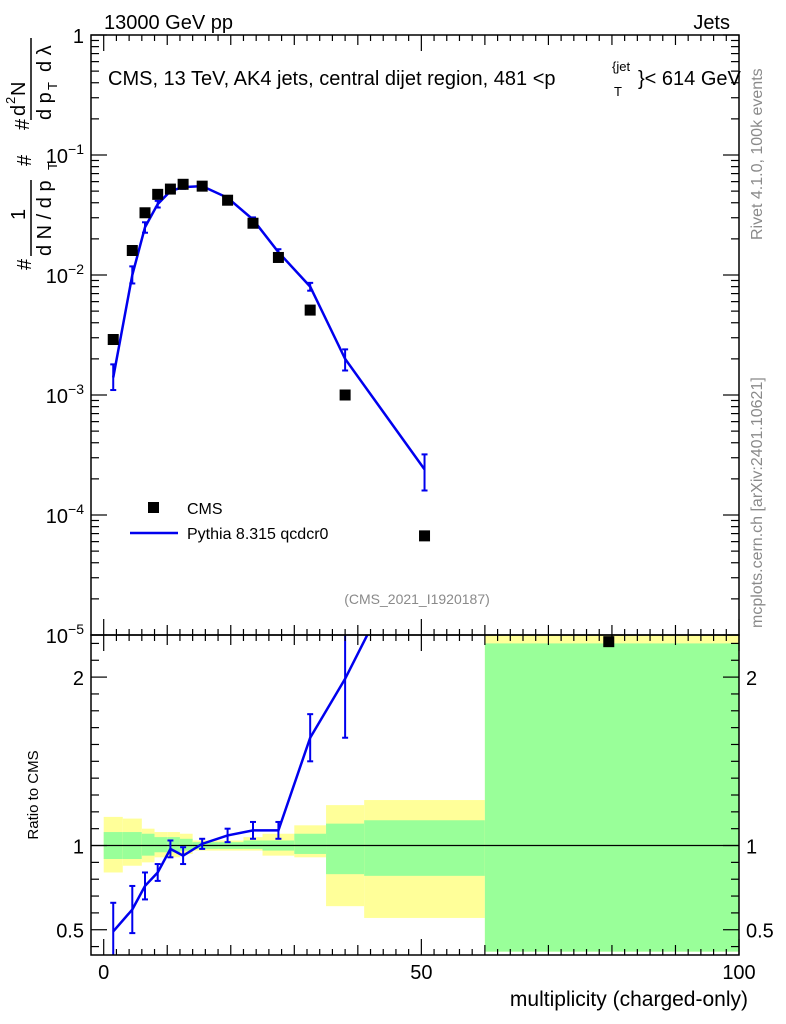 This screenshot has height=1024, width=786. What do you see at coordinates (239, 795) in the screenshot?
I see `ratio-series` at bounding box center [239, 795].